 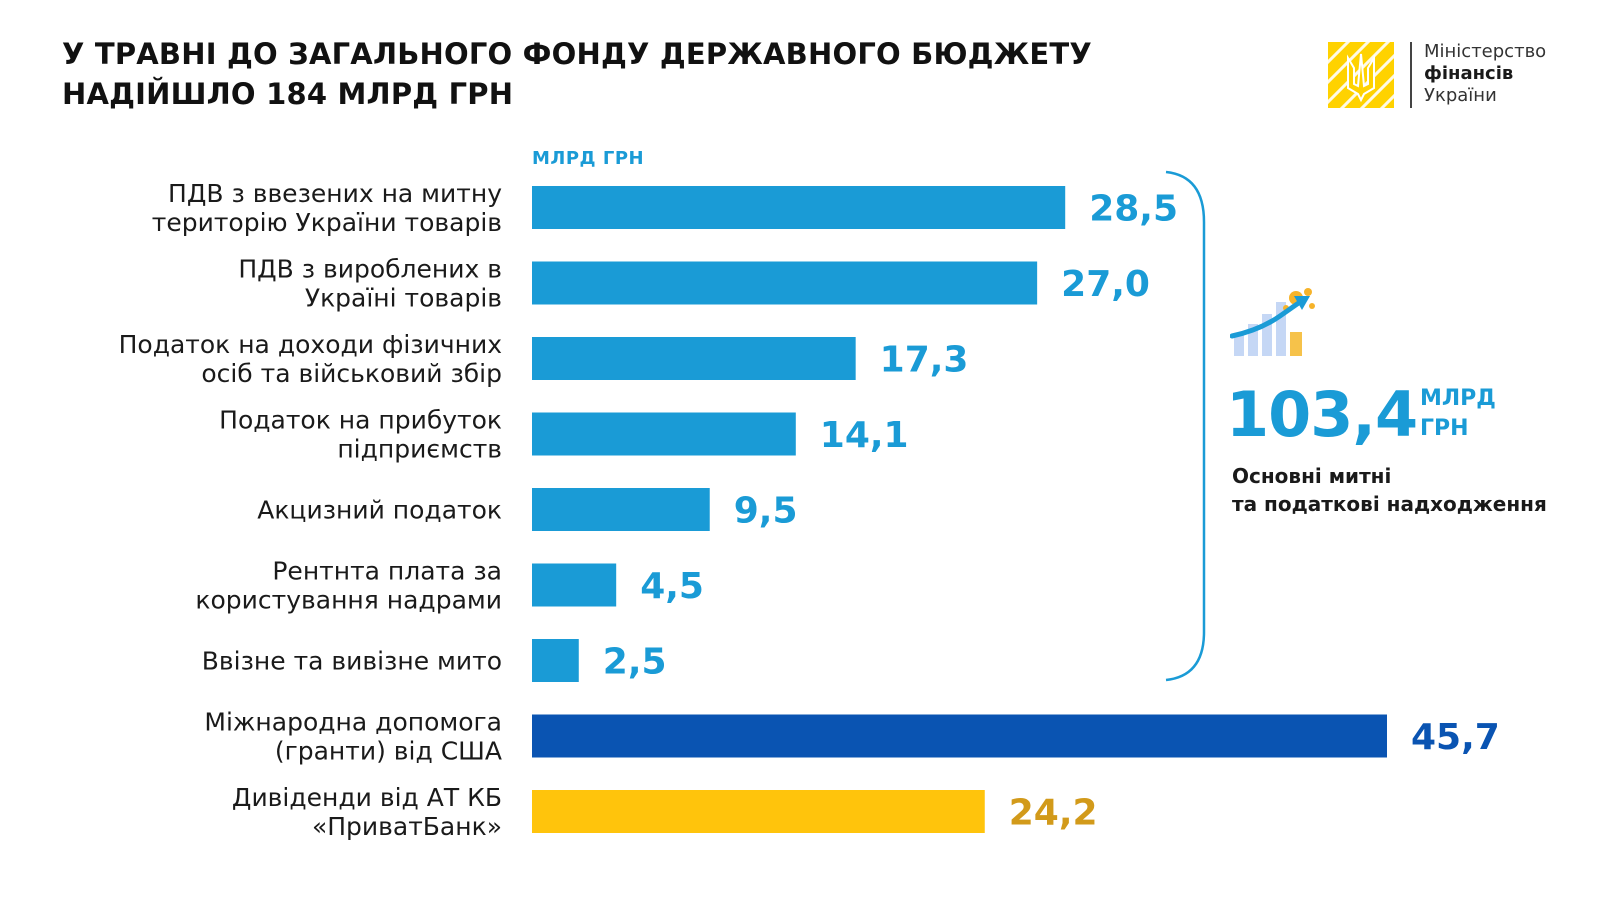 I want to click on category-label: Ввізне та вивізне мито, so click(x=352, y=661).